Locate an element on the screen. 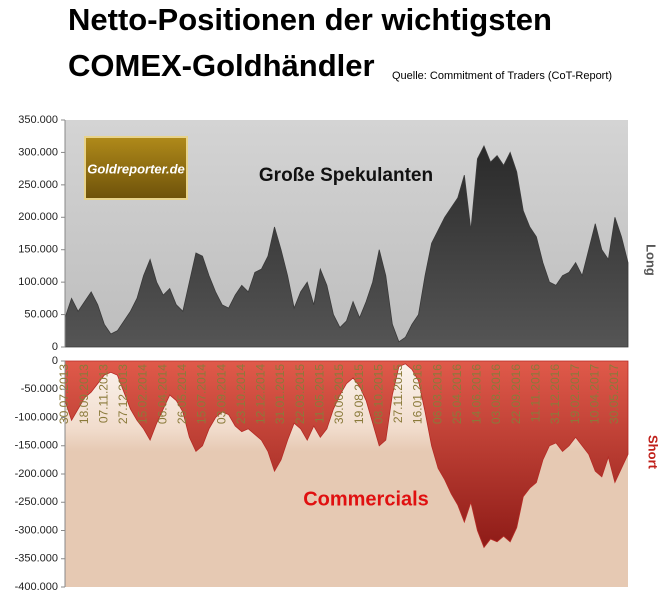 The width and height of the screenshot is (670, 605). x-tick-label: 10.04.2017 is located at coordinates (594, 394).